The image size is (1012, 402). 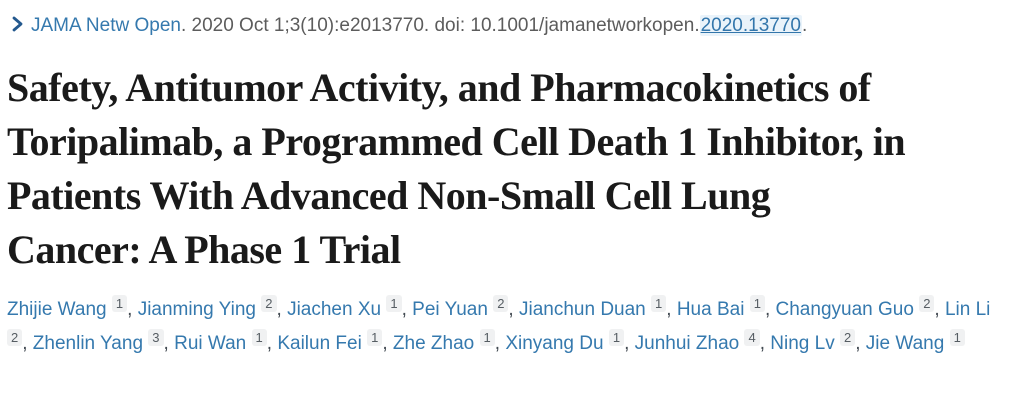 What do you see at coordinates (750, 25) in the screenshot?
I see `doi-link: 2020.13770` at bounding box center [750, 25].